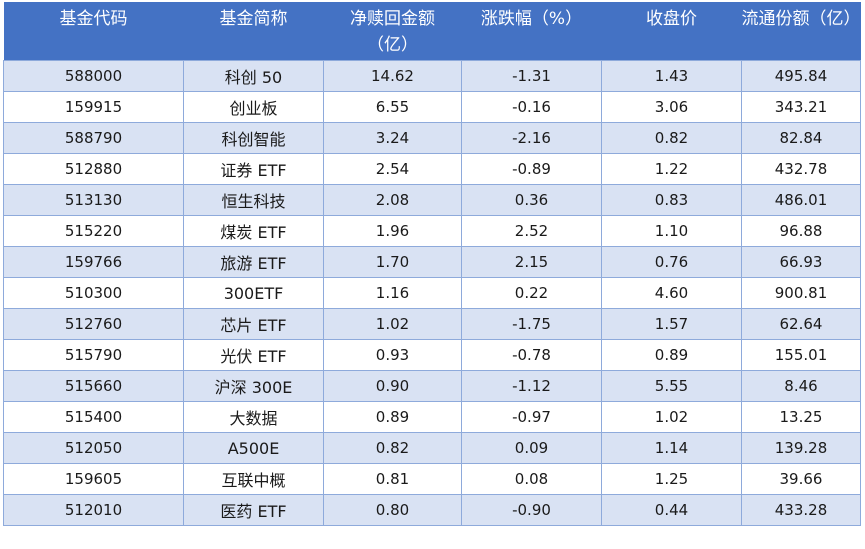 This screenshot has width=865, height=549. Describe the element at coordinates (801, 169) in the screenshot. I see `cell-circulating-shares: 432.78` at that location.